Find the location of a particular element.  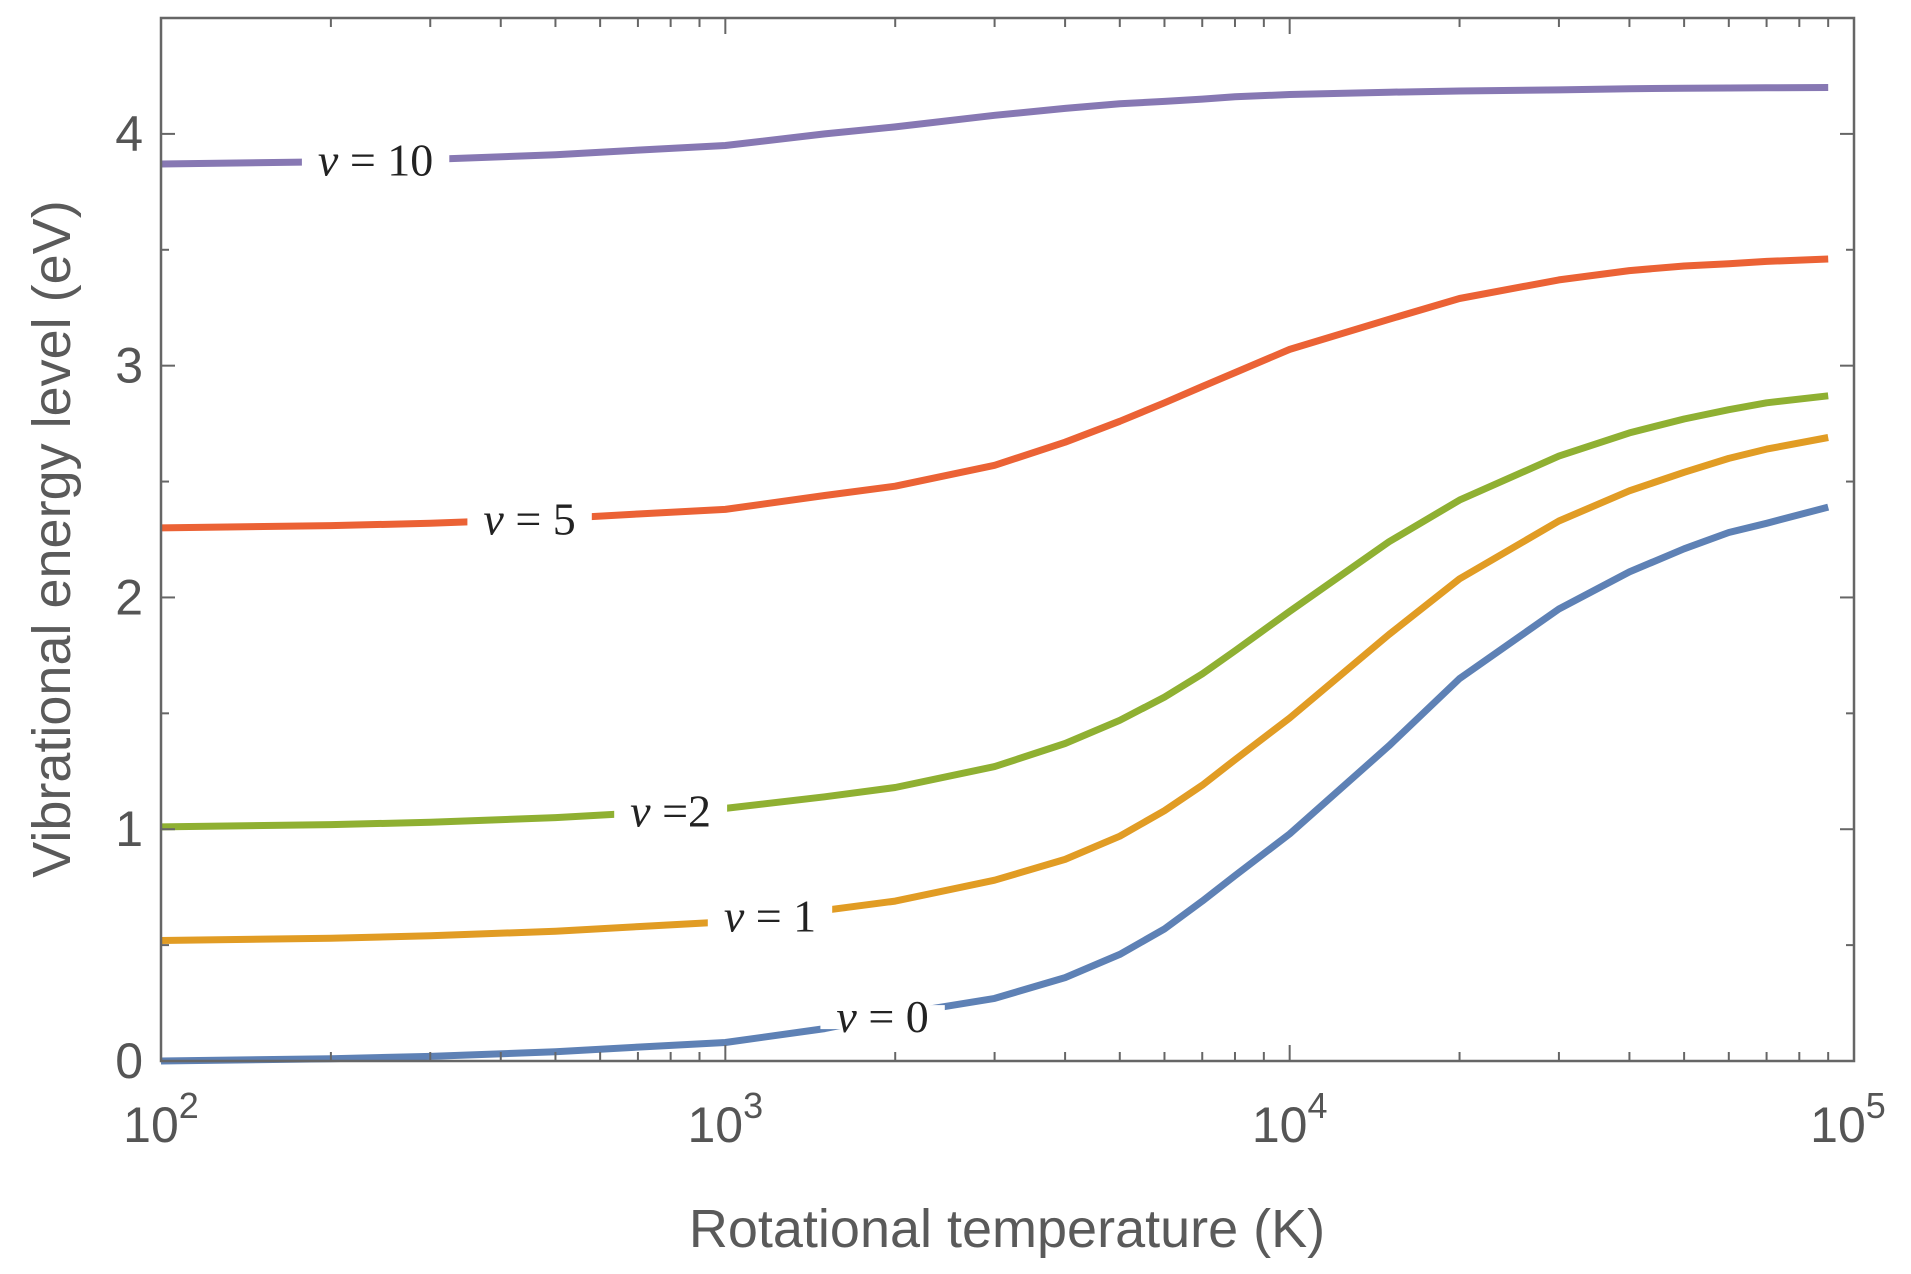

series-label-value: = 0 is located at coordinates (893, 1016).